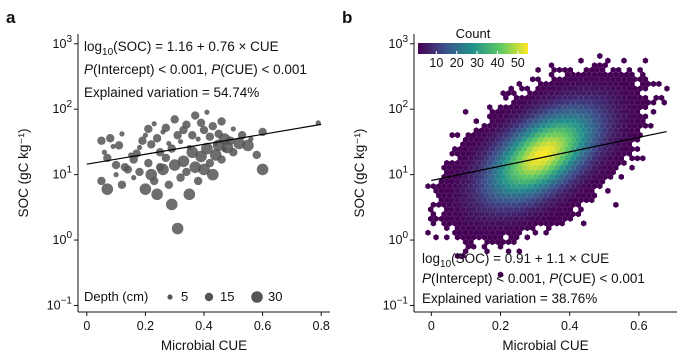  I want to click on panel-a-x-tick-label: 0.2, so click(145, 326).